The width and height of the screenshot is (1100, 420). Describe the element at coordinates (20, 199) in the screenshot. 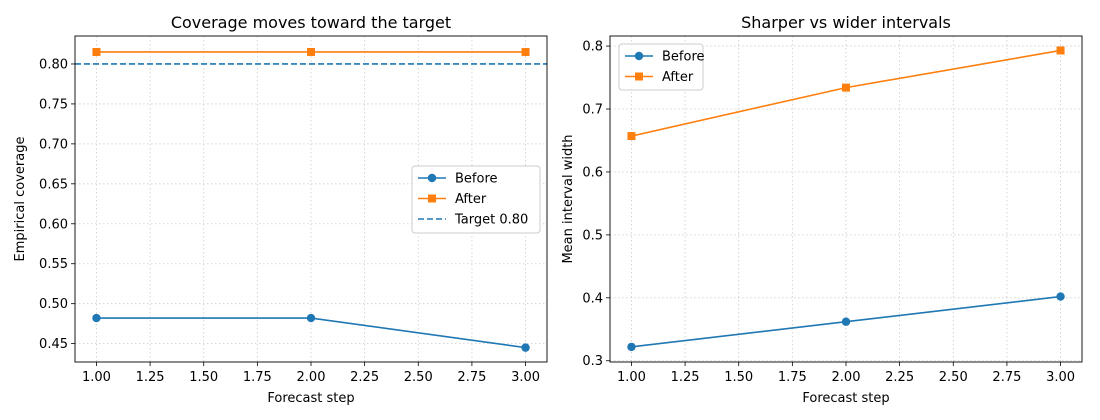

I see `y-axis-label: Empirical coverage` at that location.